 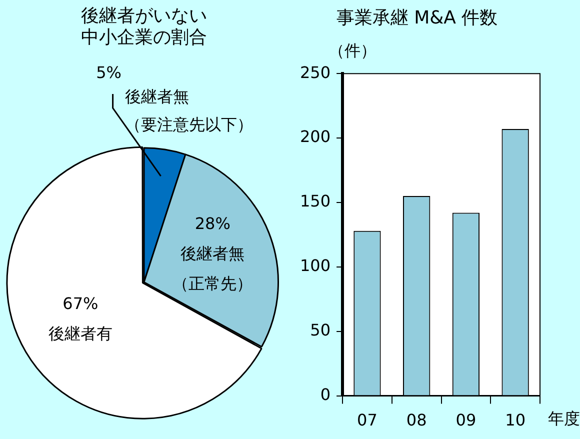 I want to click on chart-title: 後継者がいない中小企業の割合, so click(x=144, y=26).